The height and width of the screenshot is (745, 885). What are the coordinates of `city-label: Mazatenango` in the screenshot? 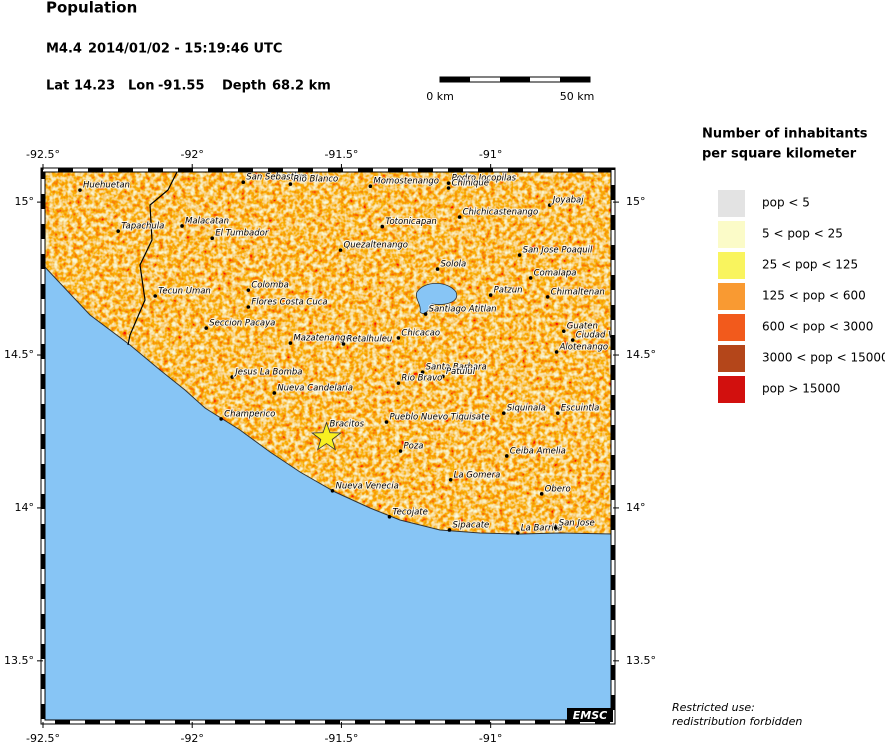 It's located at (321, 339).